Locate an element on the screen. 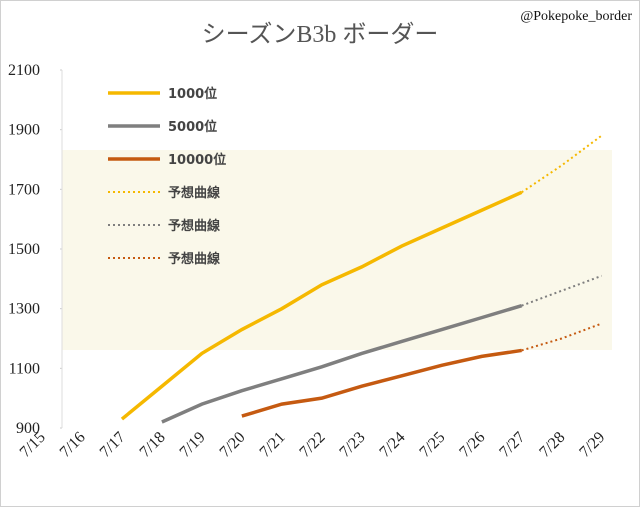 Image resolution: width=641 pixels, height=508 pixels. y-tick-label: 1700 is located at coordinates (24, 189).